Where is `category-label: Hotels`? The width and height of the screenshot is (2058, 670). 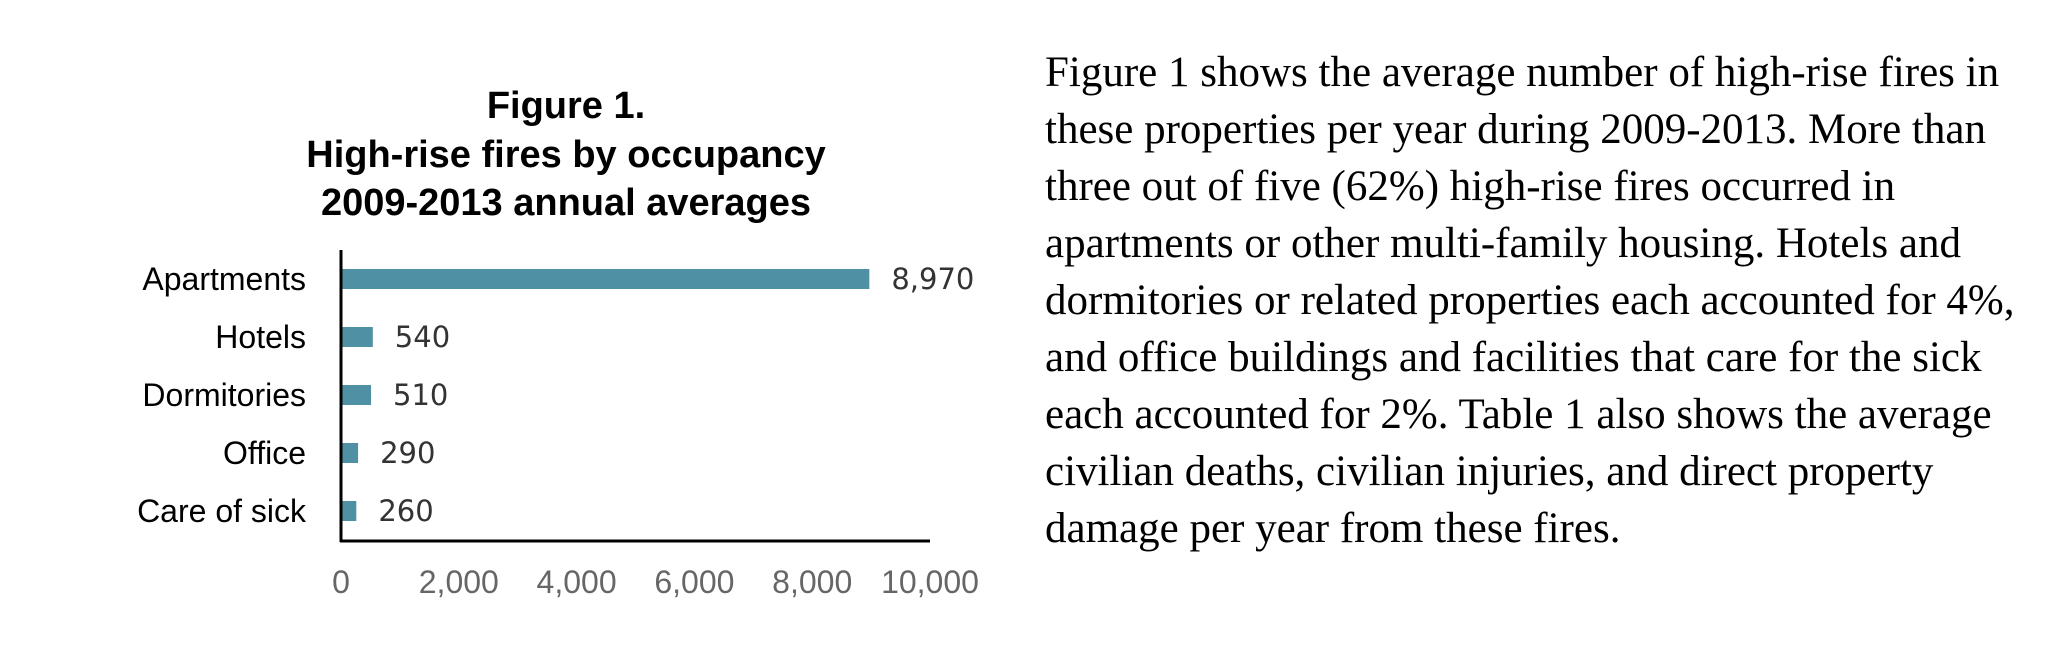 category-label: Hotels is located at coordinates (260, 337).